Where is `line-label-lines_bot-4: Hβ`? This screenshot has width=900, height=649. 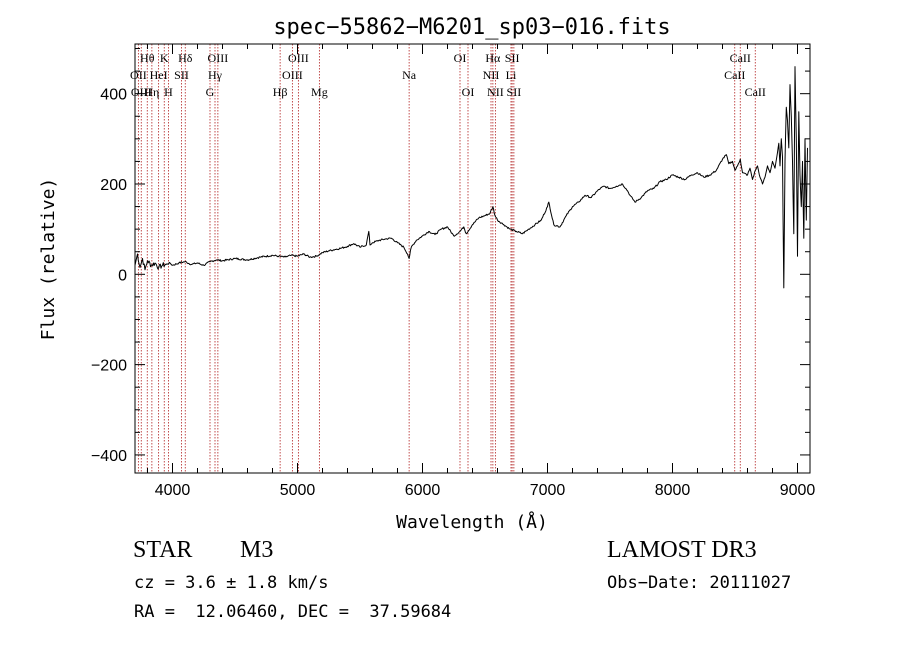
line-label-lines_bot-4: Hβ is located at coordinates (280, 92).